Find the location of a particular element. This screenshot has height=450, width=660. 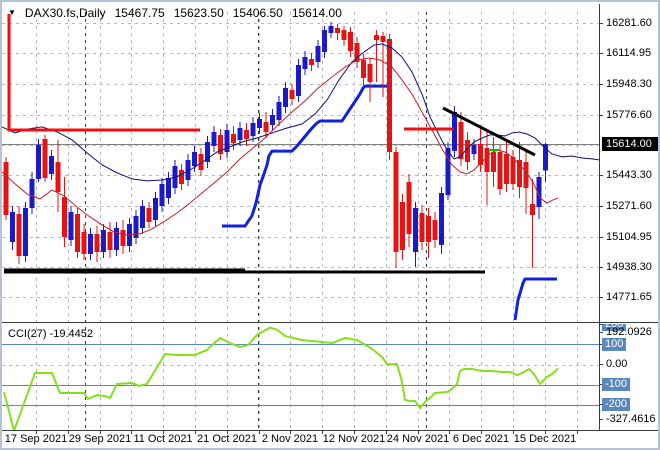

time-axis-label: 29 Sep 2021 is located at coordinates (100, 439).